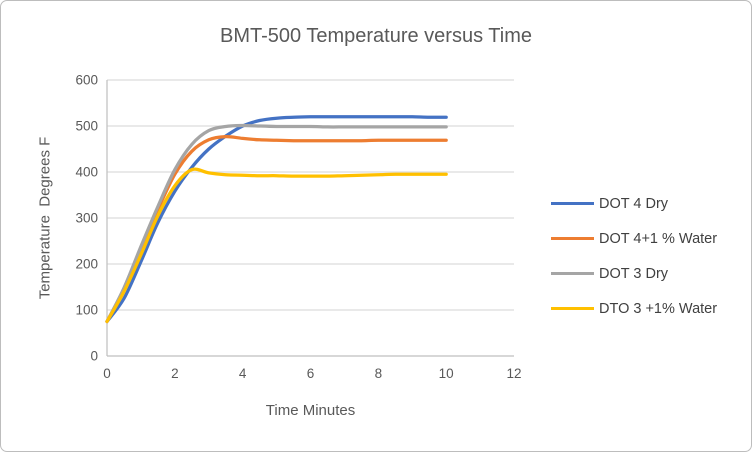 Image resolution: width=752 pixels, height=452 pixels. I want to click on legend-item: DTO 3 +1% Water, so click(634, 308).